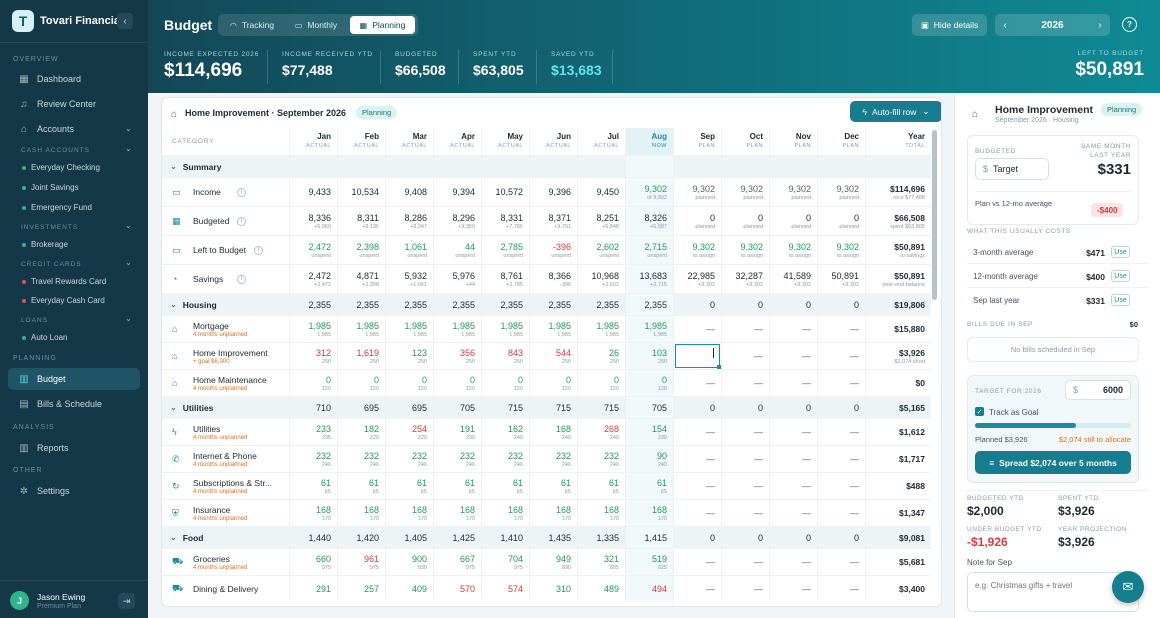  What do you see at coordinates (186, 537) in the screenshot?
I see `group-label: ⌄ Food` at bounding box center [186, 537].